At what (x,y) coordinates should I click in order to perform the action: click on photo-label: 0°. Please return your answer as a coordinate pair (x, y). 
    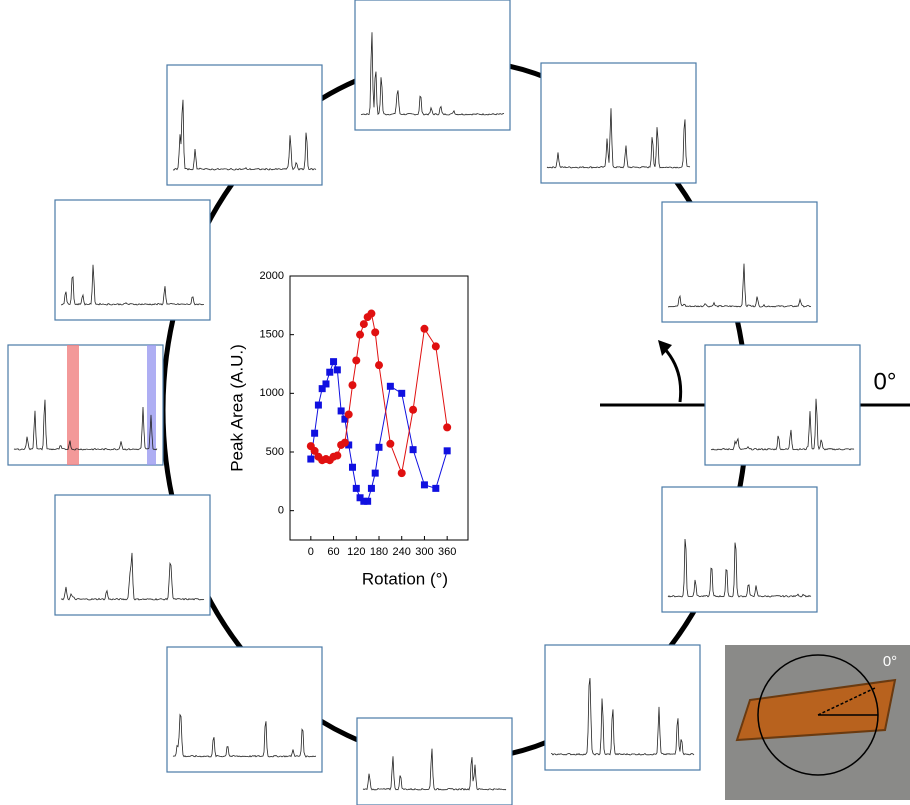
    Looking at the image, I should click on (890, 661).